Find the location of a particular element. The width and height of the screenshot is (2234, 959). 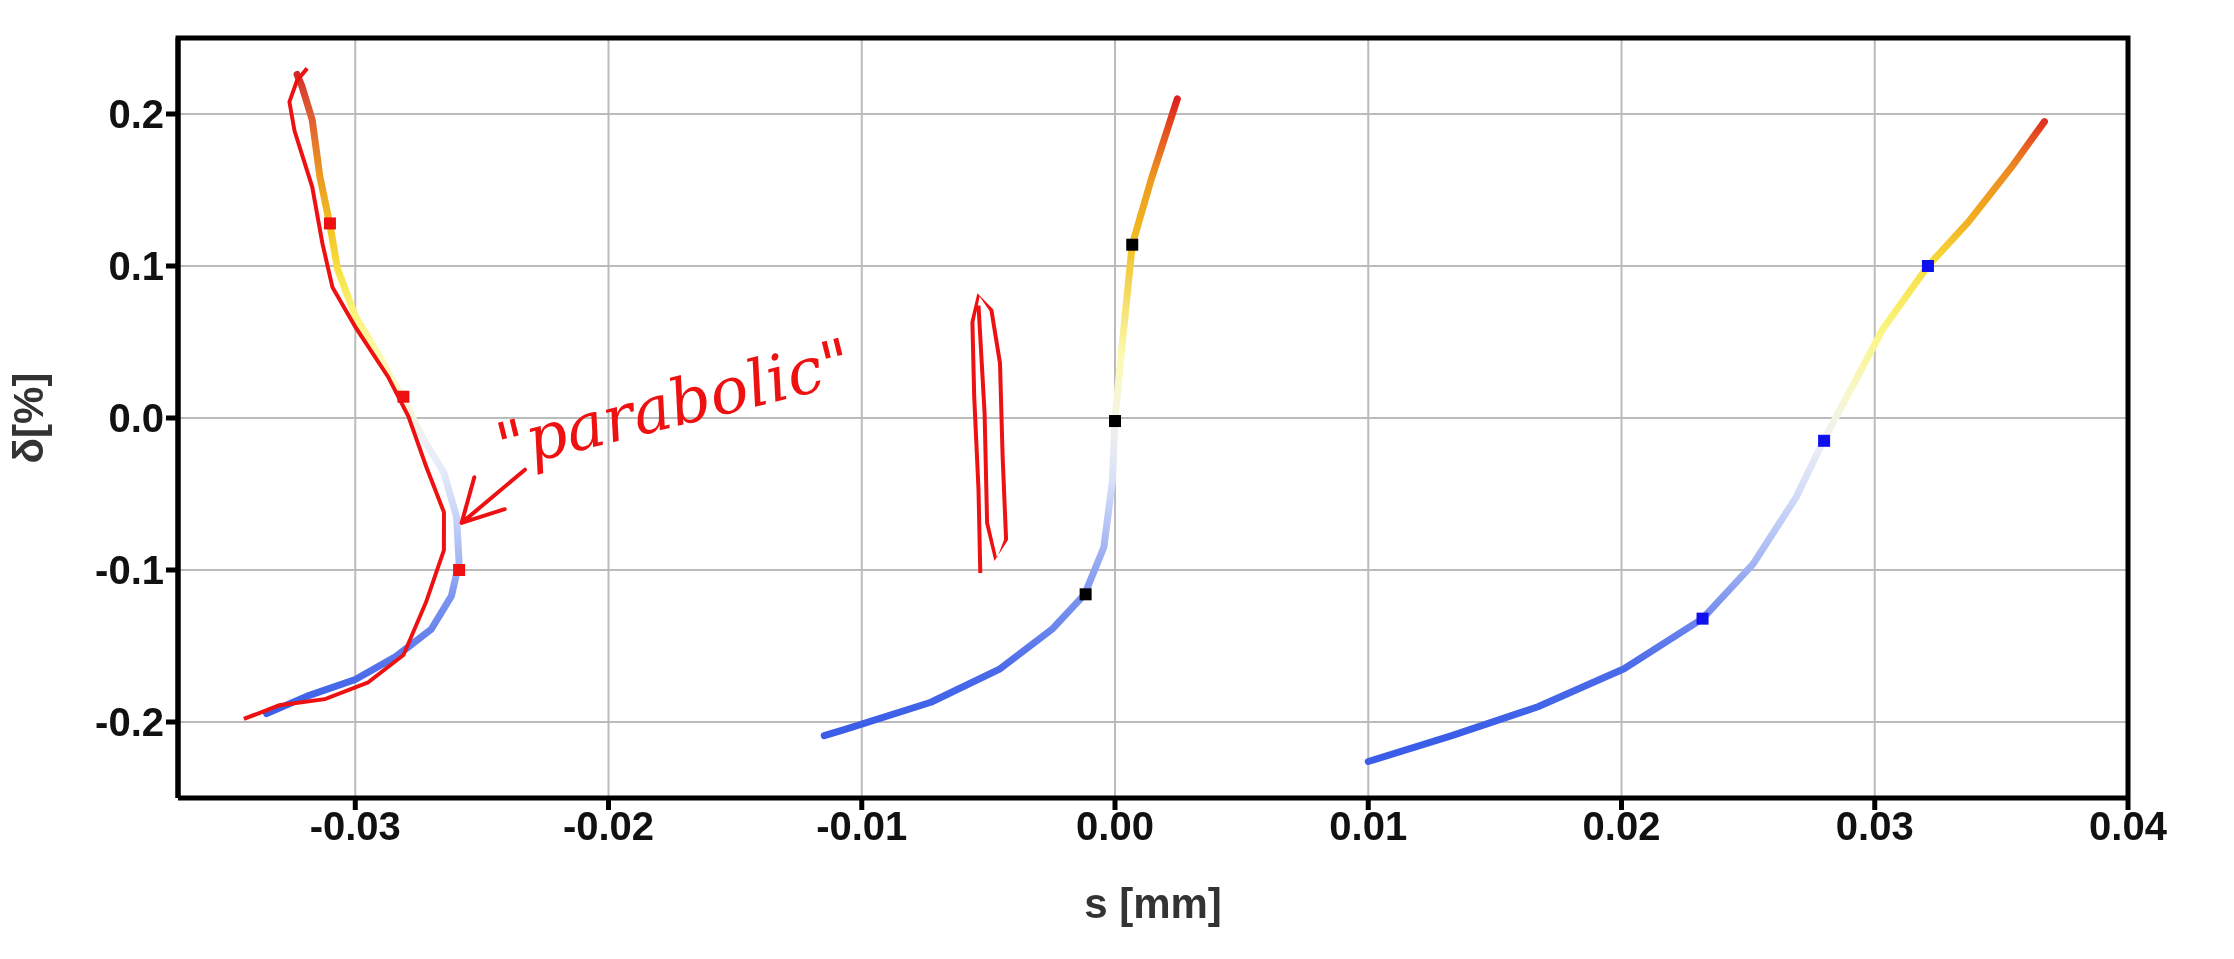

y-tick-label: 0.0 is located at coordinates (136, 418).